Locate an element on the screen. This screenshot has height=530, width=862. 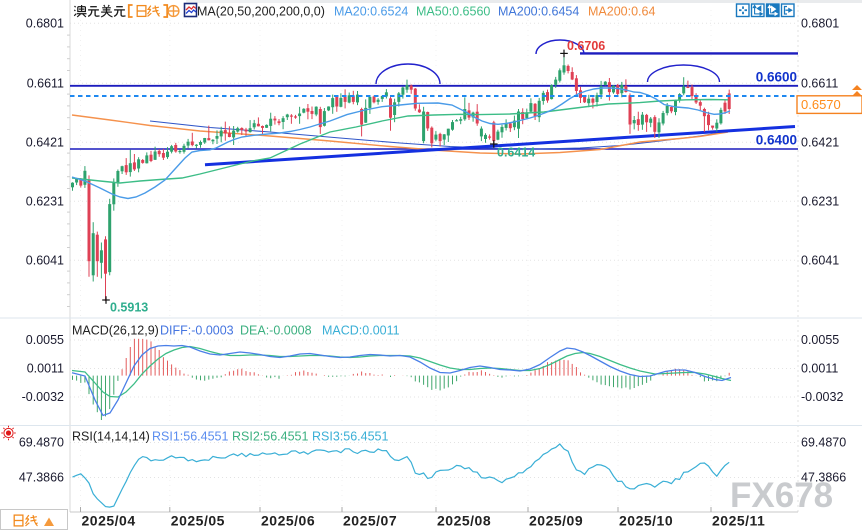
svg-text: RSI1:56.4551 is located at coordinates (190, 437).